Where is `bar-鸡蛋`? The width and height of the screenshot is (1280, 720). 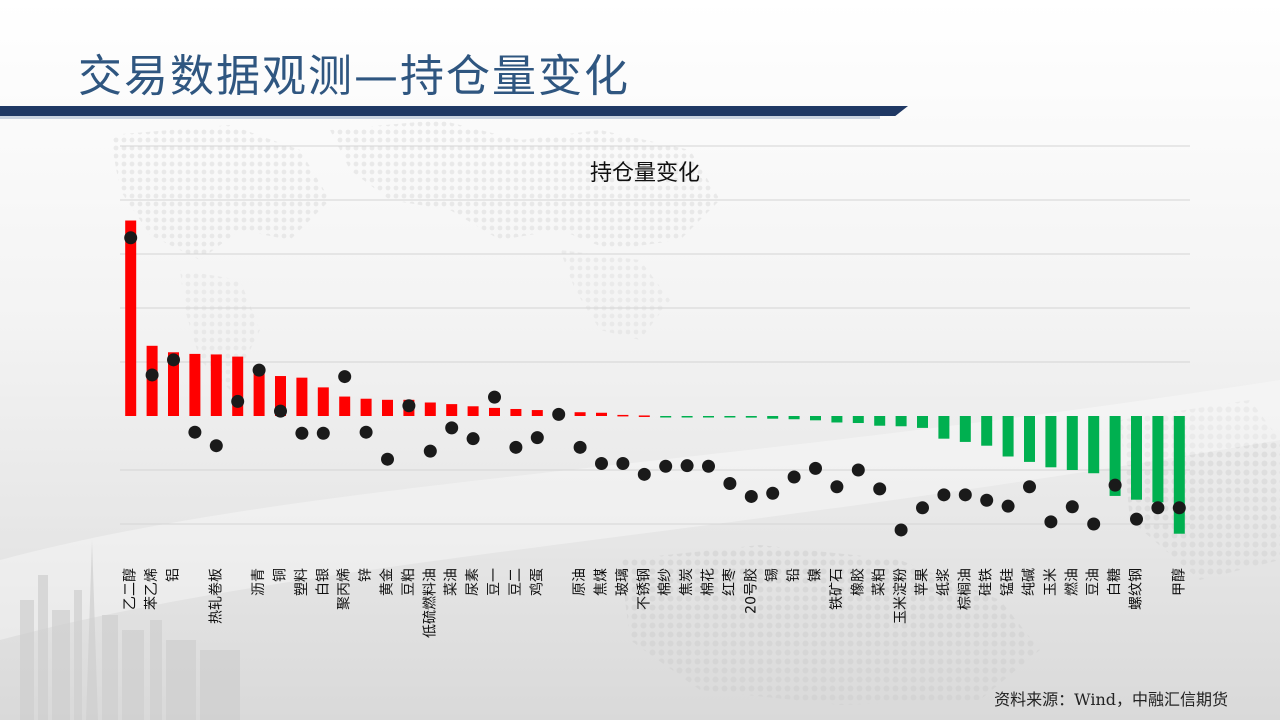 bar-鸡蛋 is located at coordinates (537, 413).